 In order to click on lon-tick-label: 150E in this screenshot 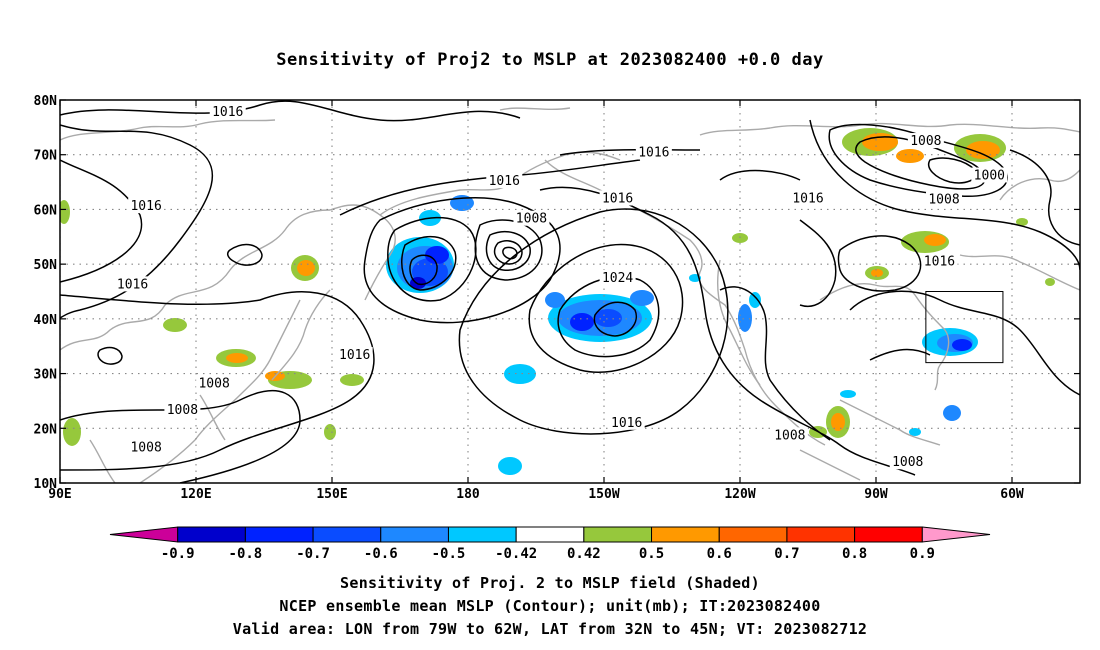, I will do `click(331, 494)`.